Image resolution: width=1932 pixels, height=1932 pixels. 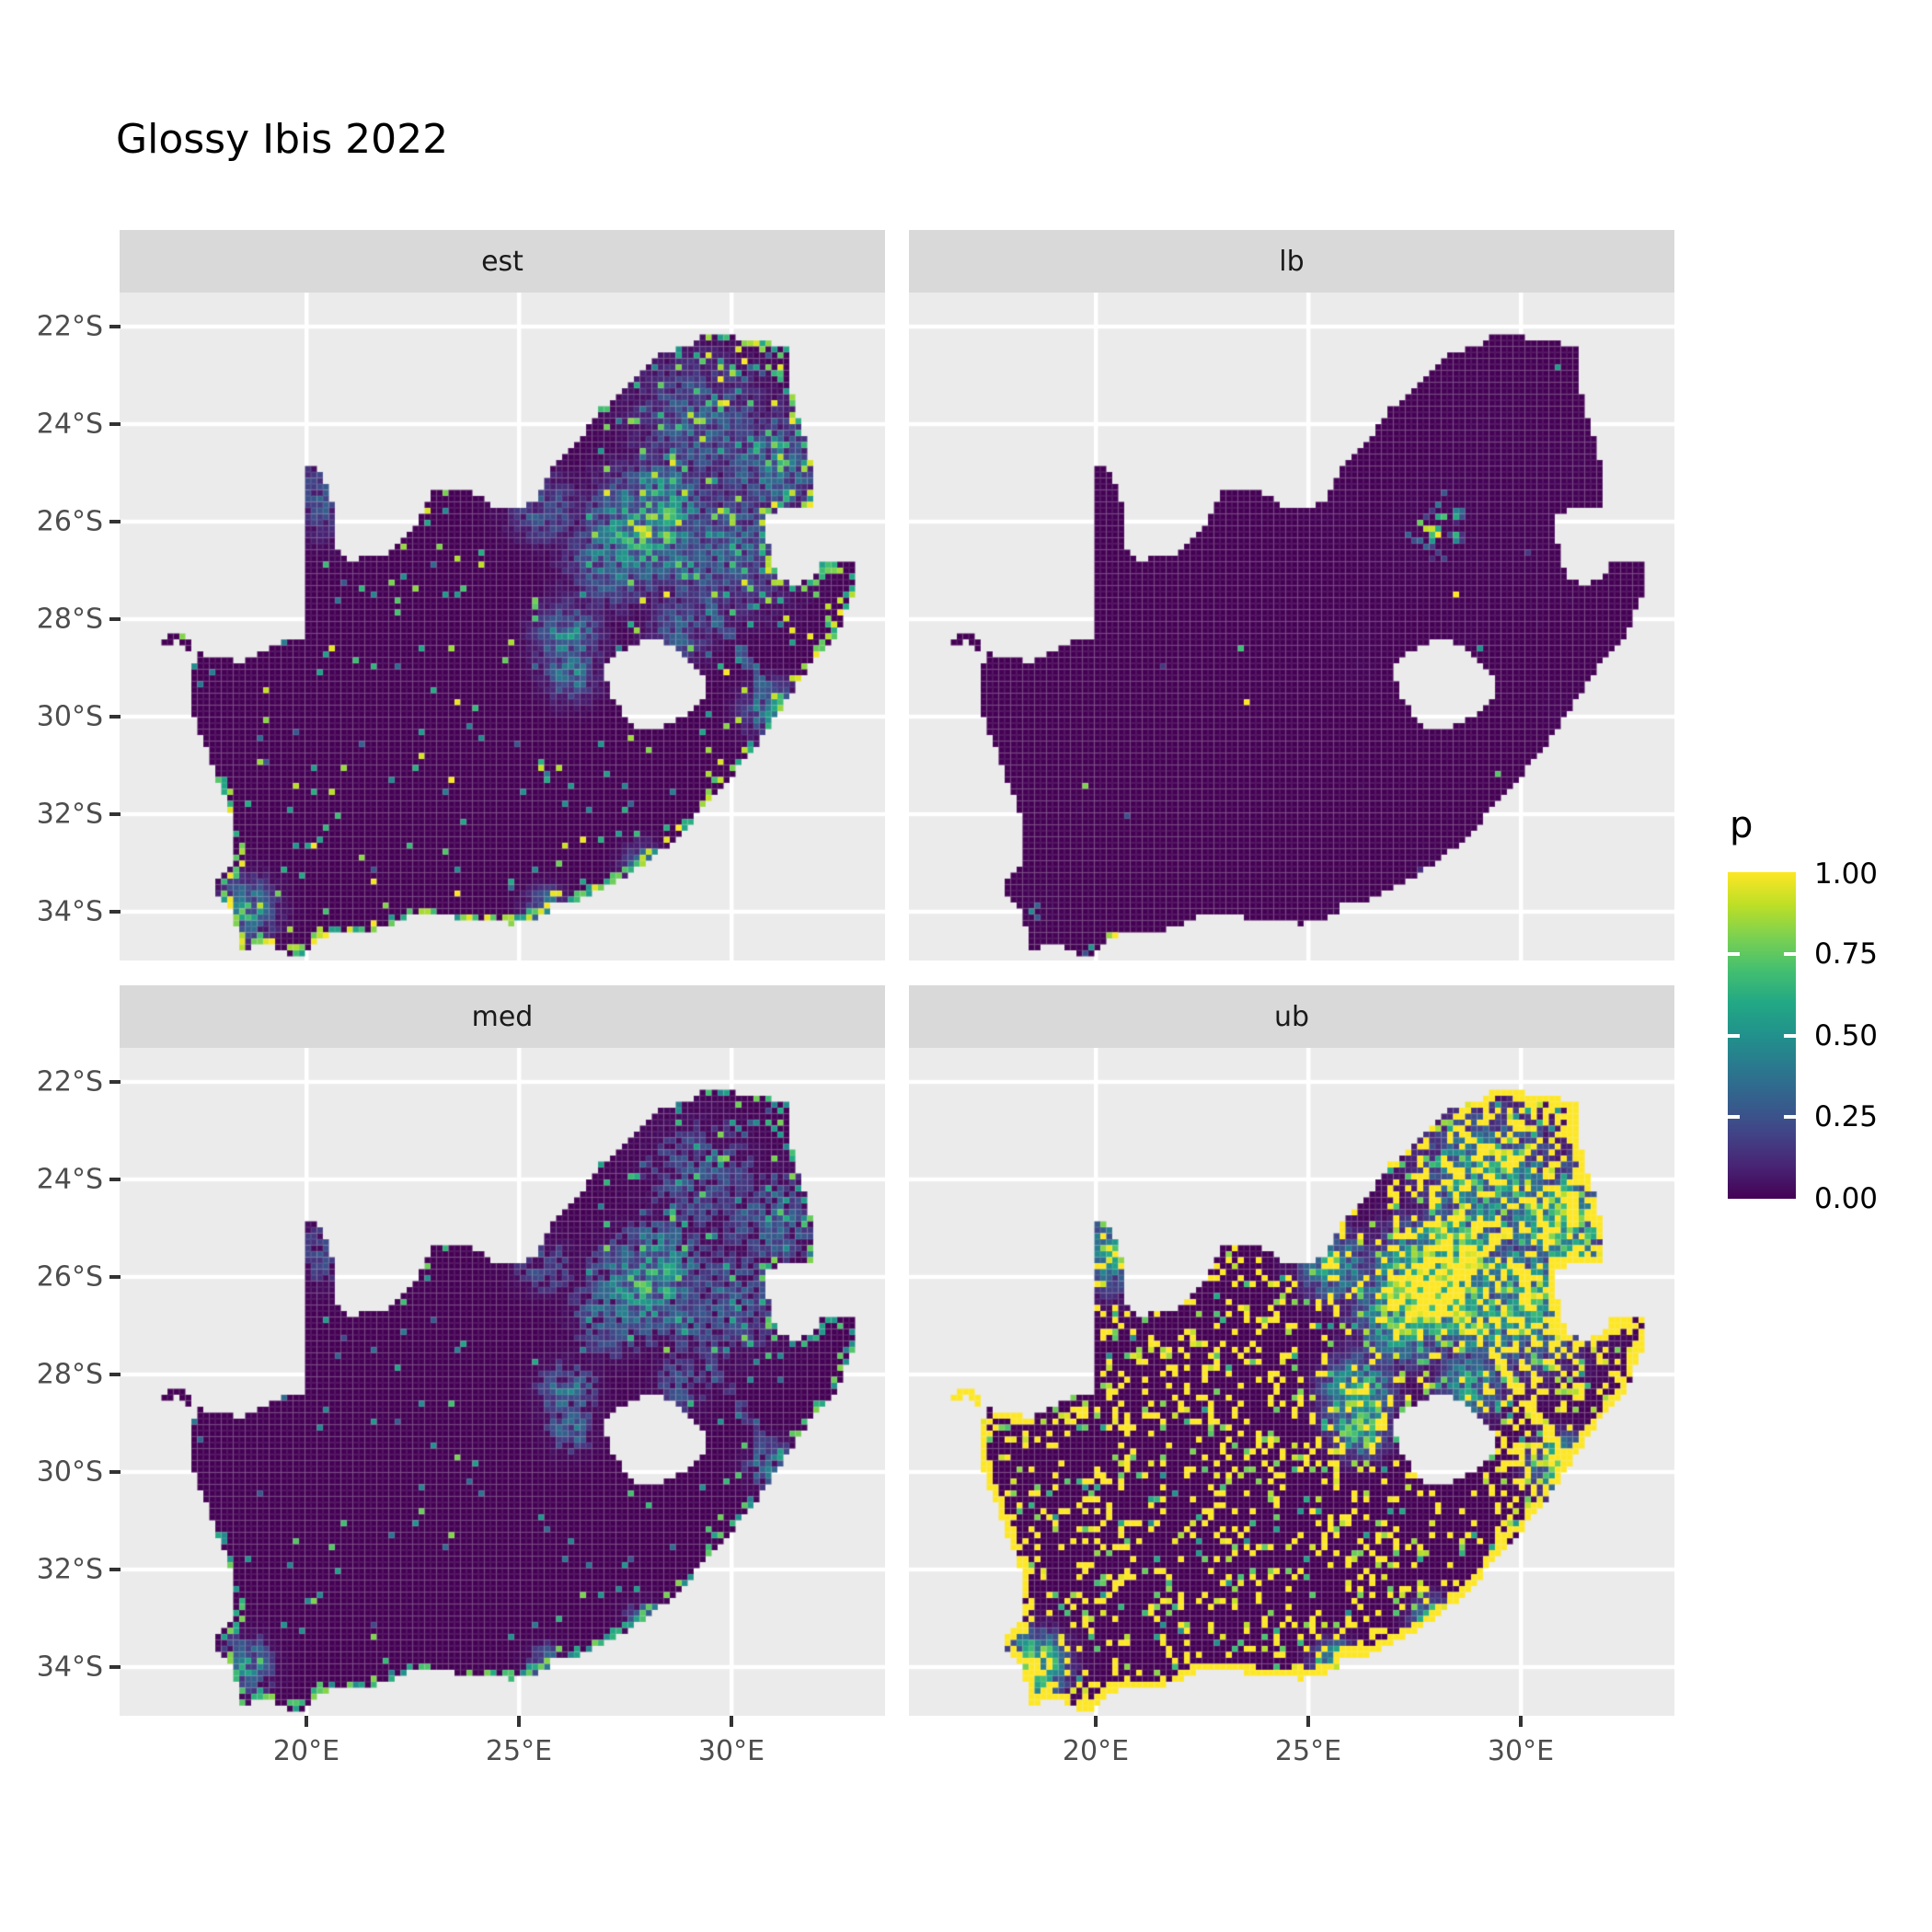 What do you see at coordinates (282, 139) in the screenshot?
I see `chart-title: Glossy Ibis 2022` at bounding box center [282, 139].